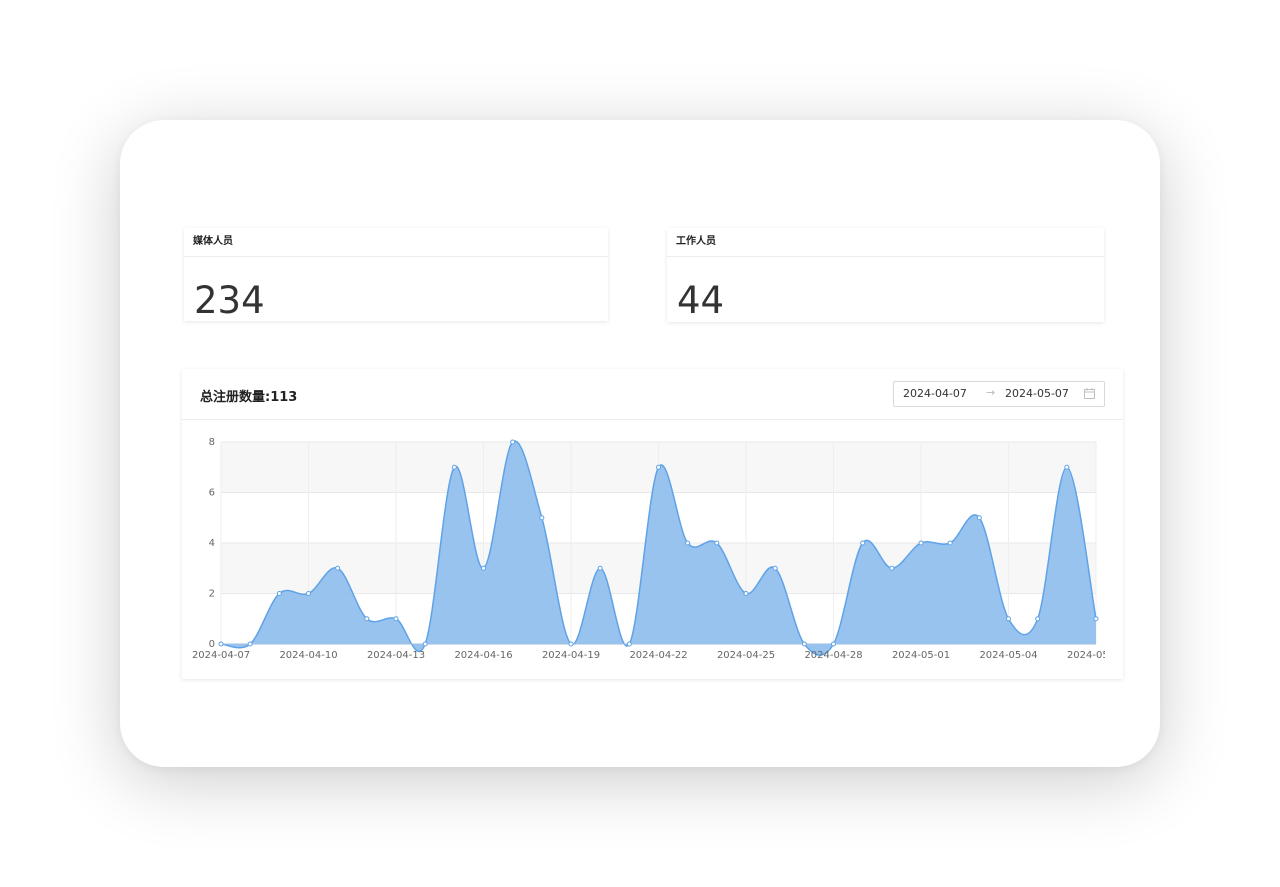 The image size is (1280, 887). Describe the element at coordinates (885, 242) in the screenshot. I see `work-staff-title: 工作人员` at that location.